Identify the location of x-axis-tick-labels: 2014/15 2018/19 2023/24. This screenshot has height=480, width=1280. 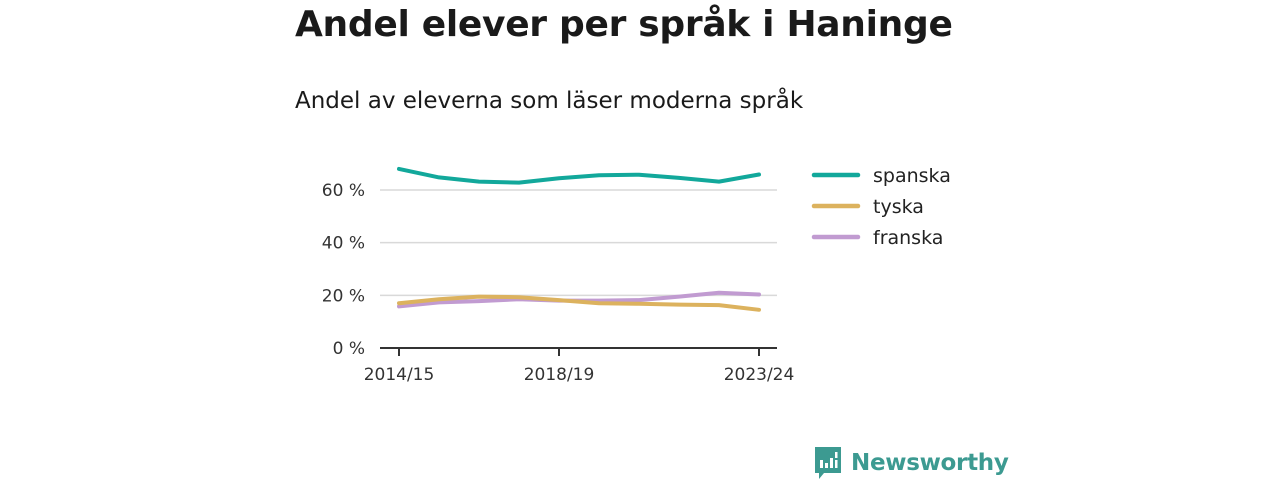
(579, 375).